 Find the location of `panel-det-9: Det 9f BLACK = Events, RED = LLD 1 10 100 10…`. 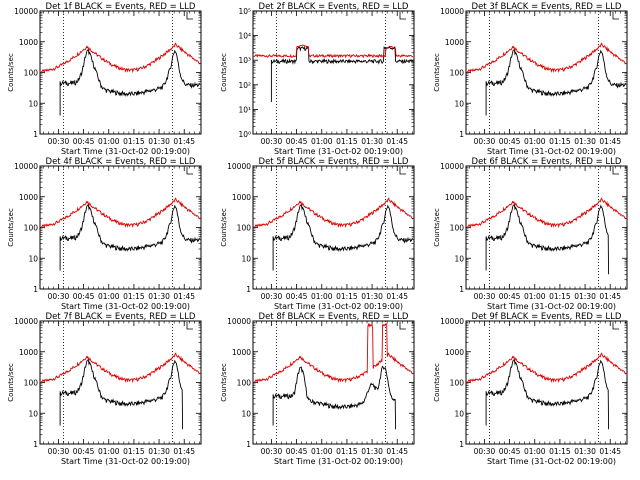

panel-det-9: Det 9f BLACK = Events, RED = LLD 1 10 100 10… is located at coordinates (530, 389).